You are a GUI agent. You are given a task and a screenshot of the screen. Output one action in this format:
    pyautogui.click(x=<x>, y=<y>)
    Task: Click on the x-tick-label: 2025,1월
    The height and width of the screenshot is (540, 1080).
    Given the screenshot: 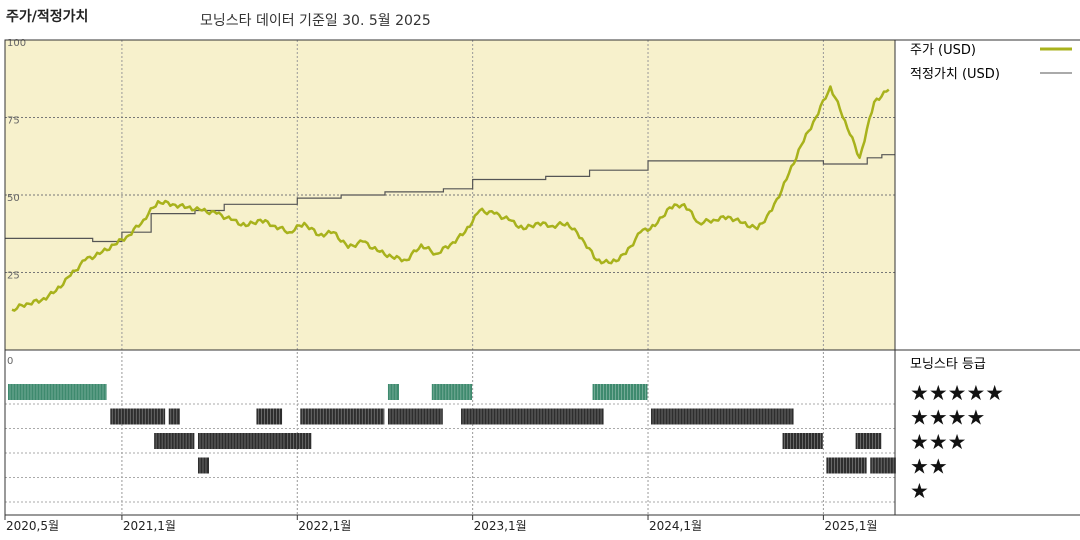 What is the action you would take?
    pyautogui.click(x=850, y=526)
    